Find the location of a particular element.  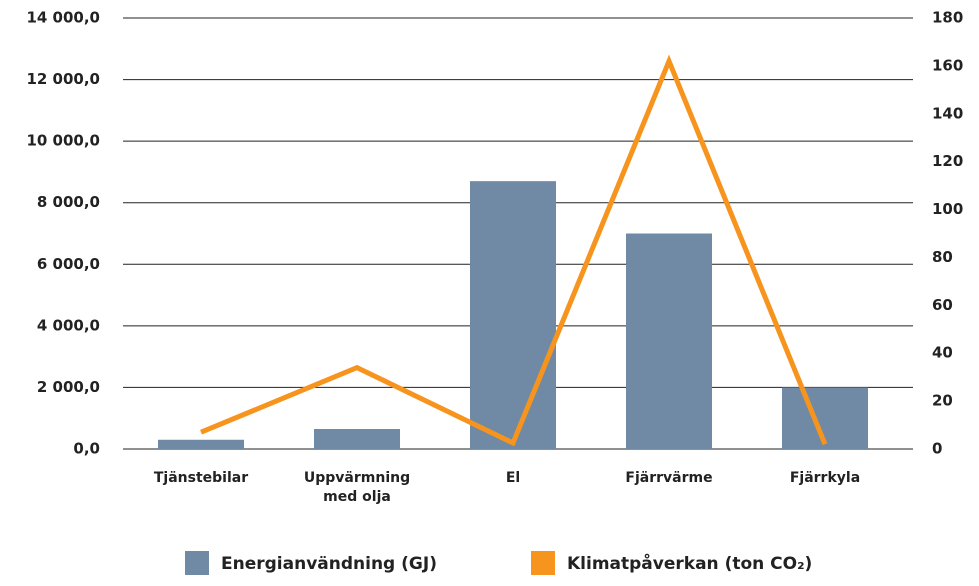

y-tick-label: 2 000,0 is located at coordinates (68, 387).